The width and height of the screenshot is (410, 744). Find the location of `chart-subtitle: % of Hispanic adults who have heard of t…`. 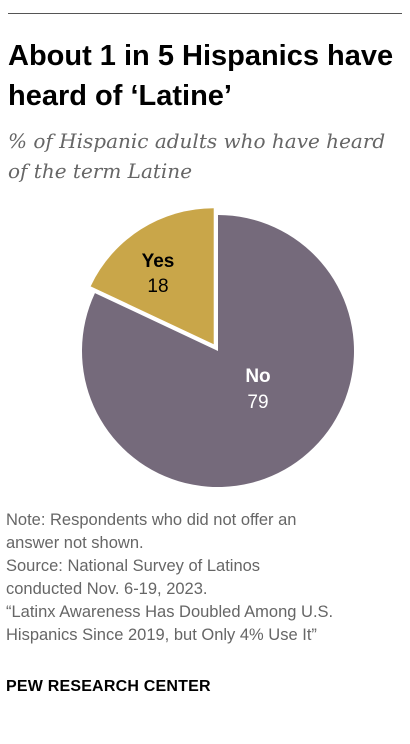

chart-subtitle: % of Hispanic adults who have heard of t… is located at coordinates (197, 156).